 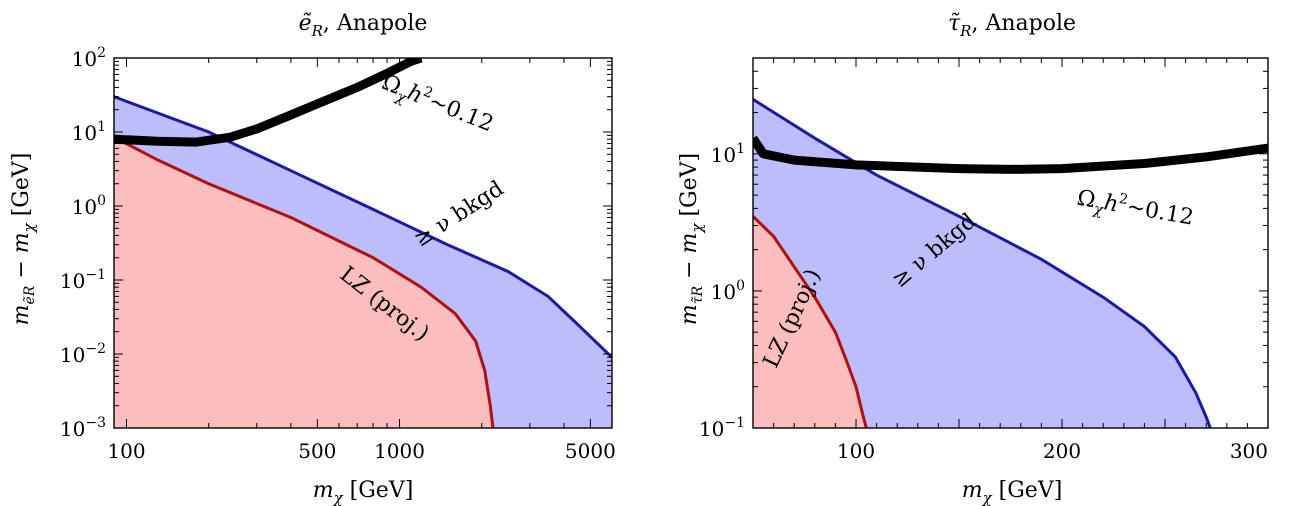 What do you see at coordinates (459, 214) in the screenshot?
I see `nu-bkgd-label: ≥ ν bkgd` at bounding box center [459, 214].